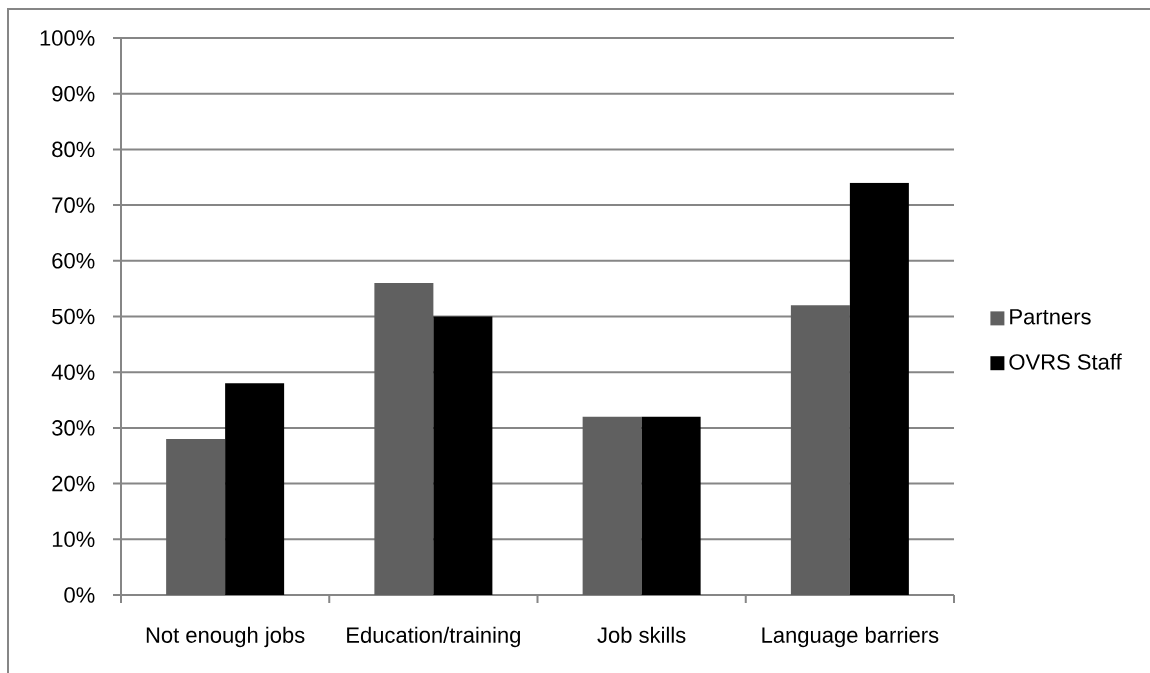  I want to click on y-tick-label: 40%, so click(73, 372).